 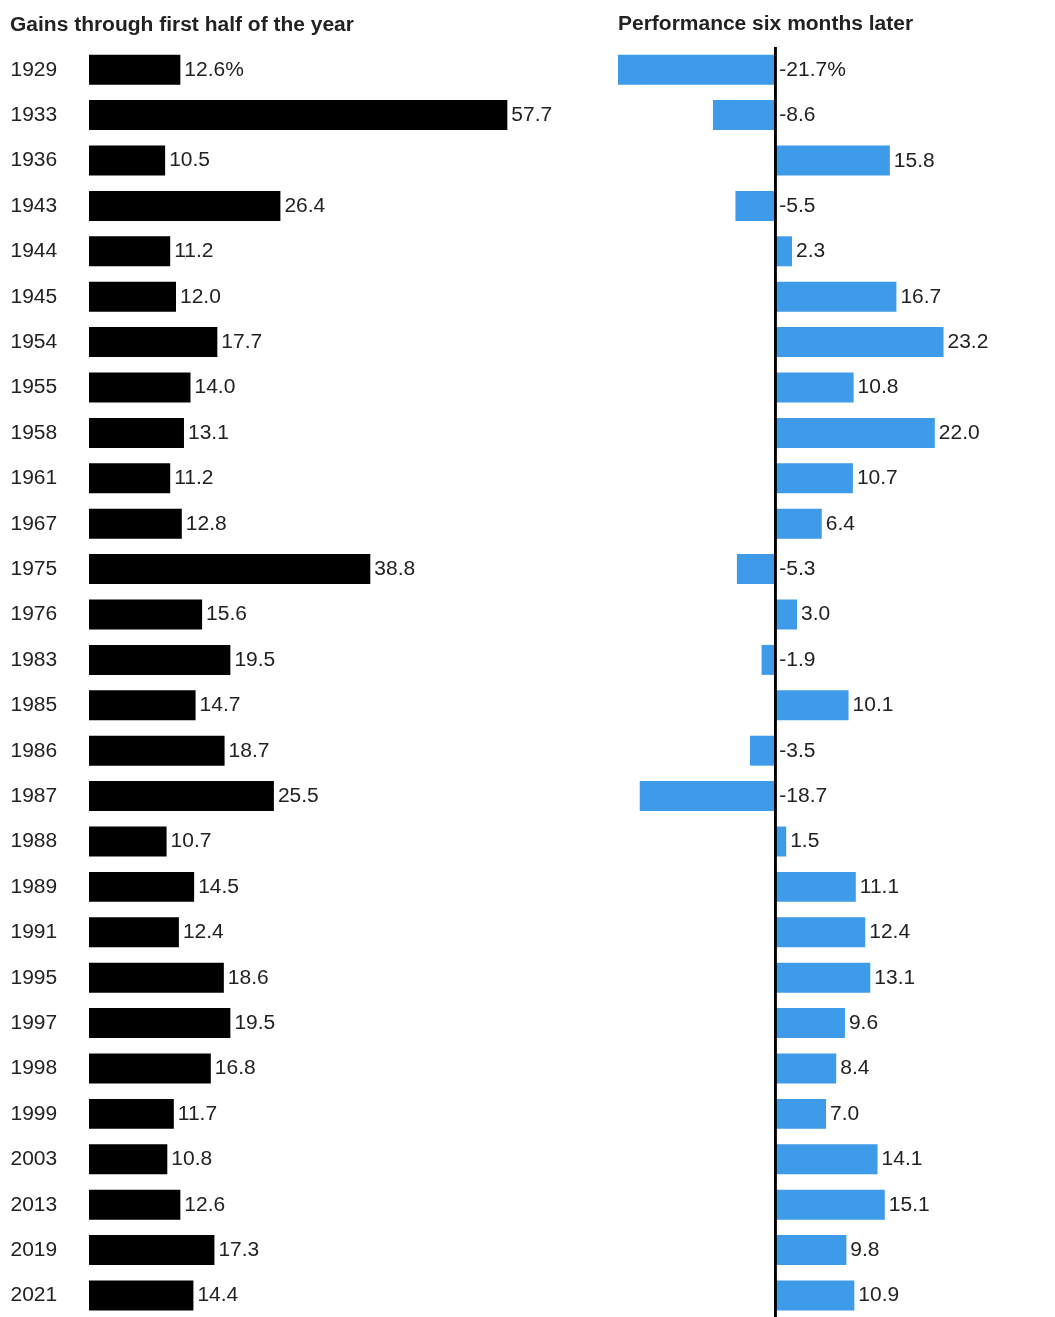 What do you see at coordinates (845, 1112) in the screenshot?
I see `data-label: 7.0` at bounding box center [845, 1112].